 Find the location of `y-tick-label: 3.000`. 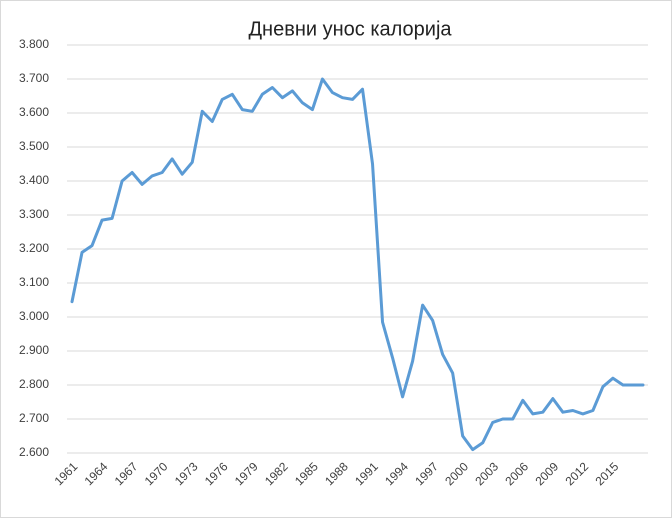

y-tick-label: 3.000 is located at coordinates (34, 316).